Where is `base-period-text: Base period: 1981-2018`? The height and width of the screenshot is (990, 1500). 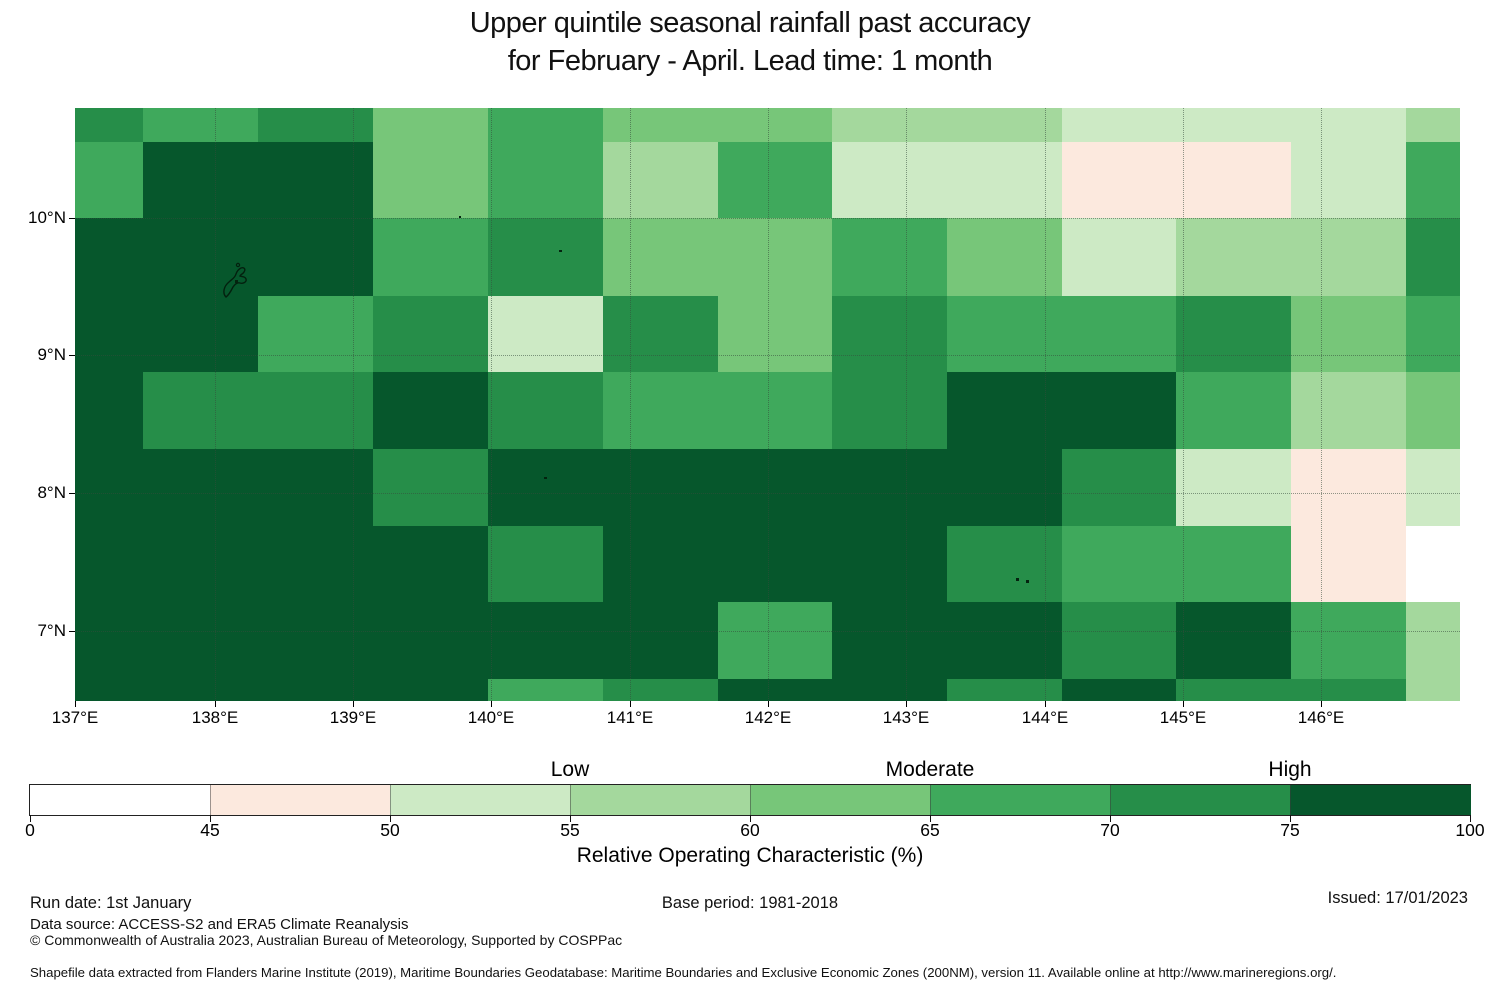 base-period-text: Base period: 1981-2018 is located at coordinates (750, 903).